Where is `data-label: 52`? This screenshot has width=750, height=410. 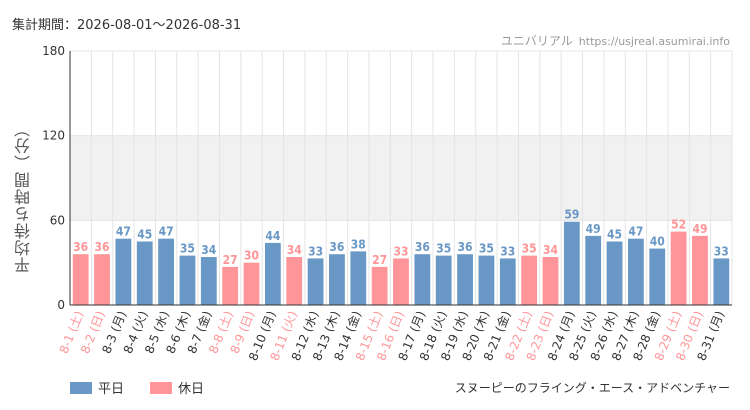 data-label: 52 is located at coordinates (678, 225).